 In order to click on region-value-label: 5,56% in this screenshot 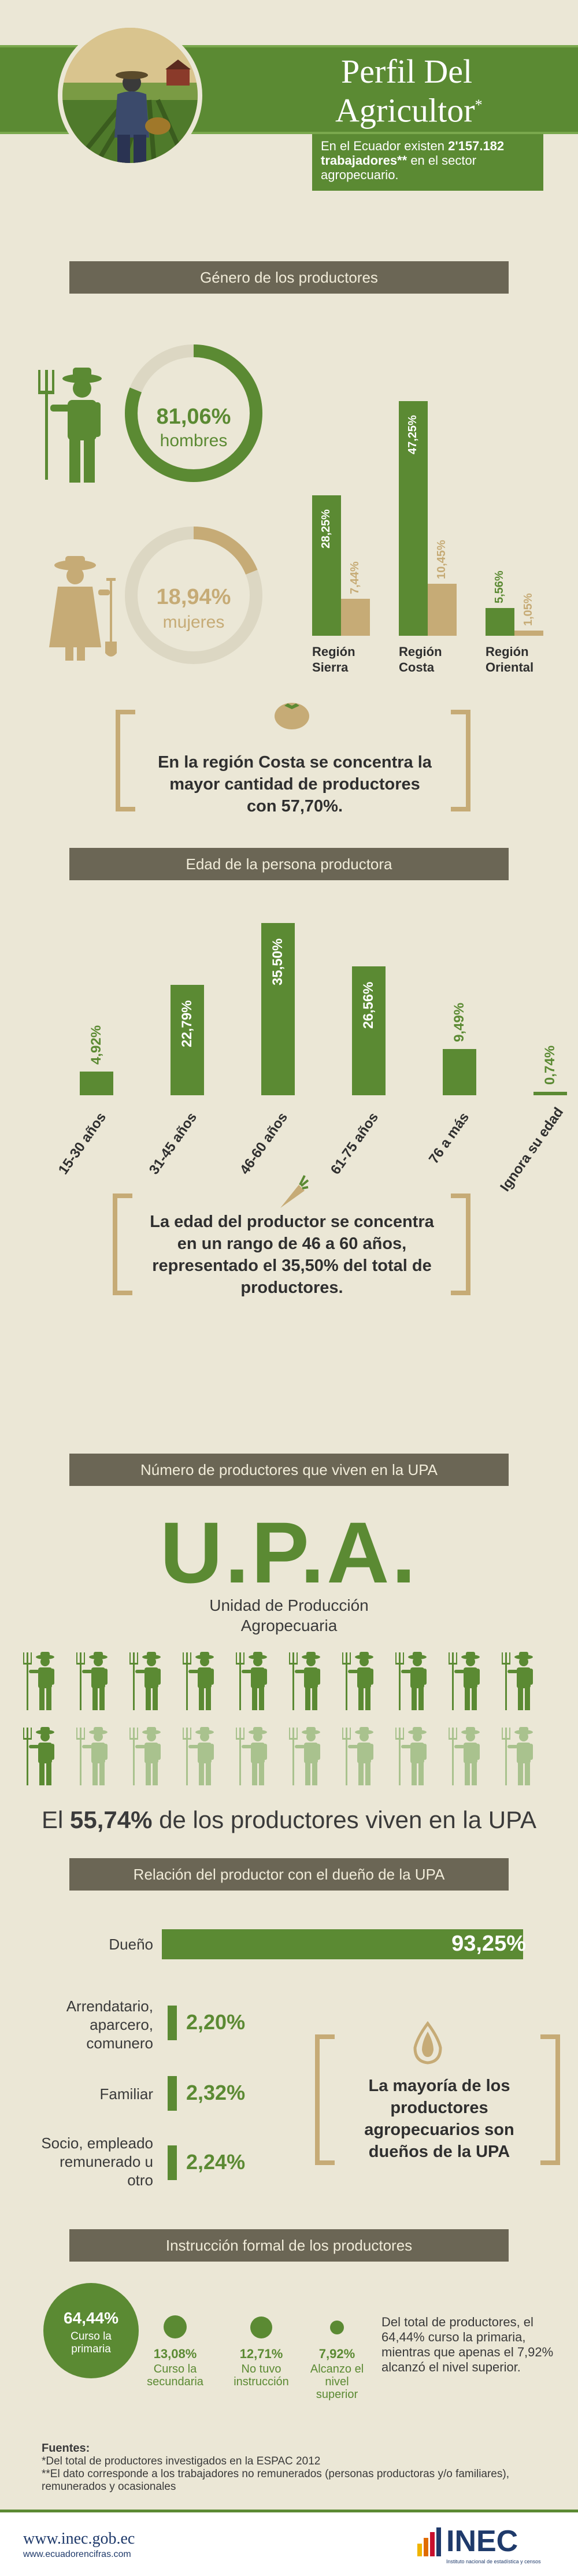, I will do `click(499, 587)`.